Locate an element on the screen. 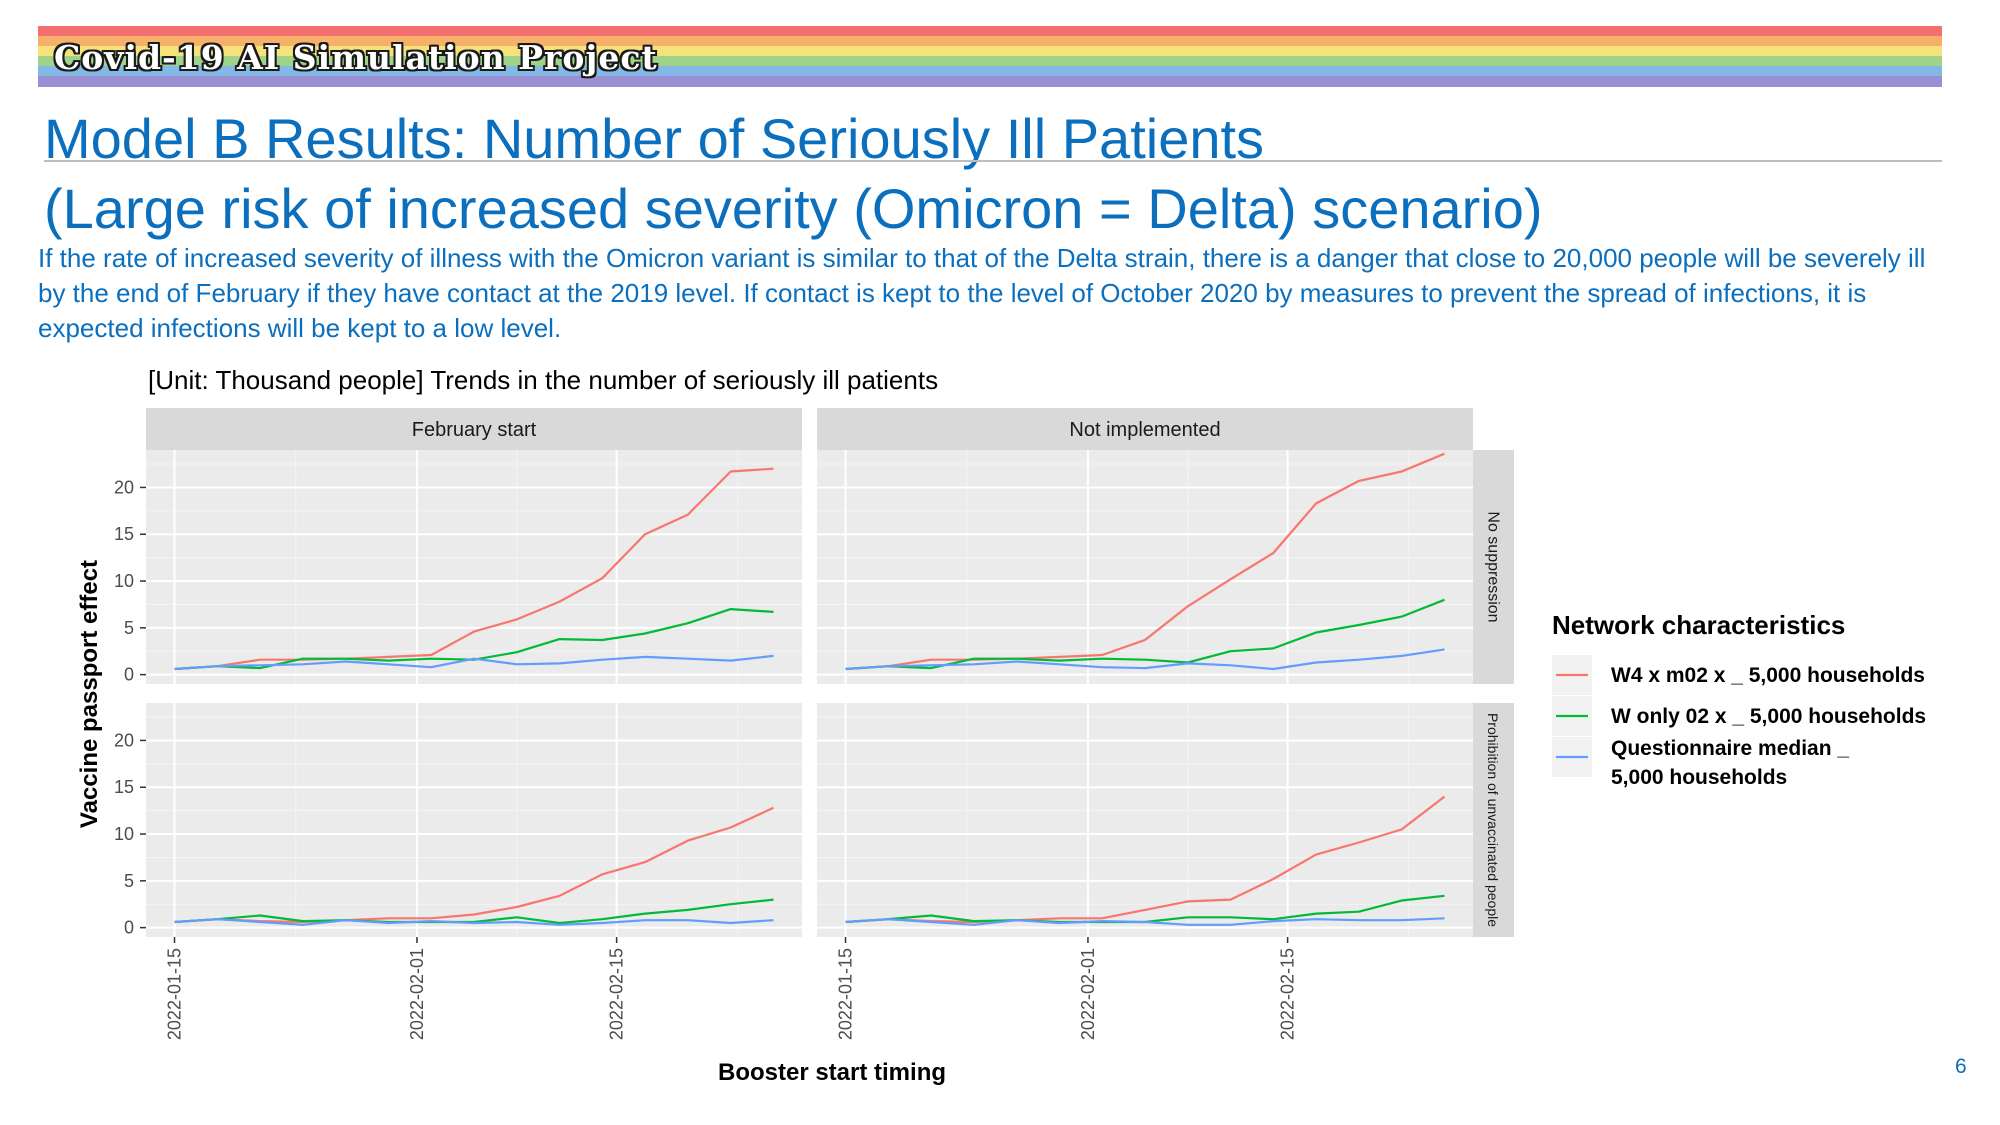 Image resolution: width=2000 pixels, height=1125 pixels. page-number: 6 is located at coordinates (1961, 1066).